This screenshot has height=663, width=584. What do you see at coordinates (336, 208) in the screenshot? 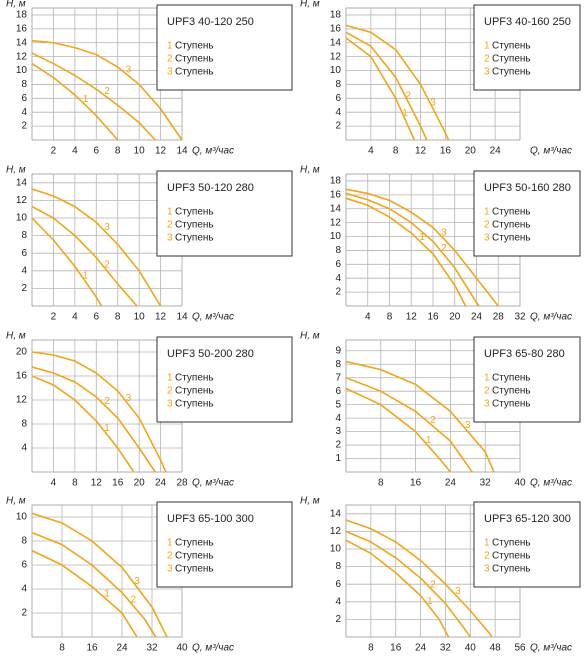
I see `y-tick-label: 14` at bounding box center [336, 208].